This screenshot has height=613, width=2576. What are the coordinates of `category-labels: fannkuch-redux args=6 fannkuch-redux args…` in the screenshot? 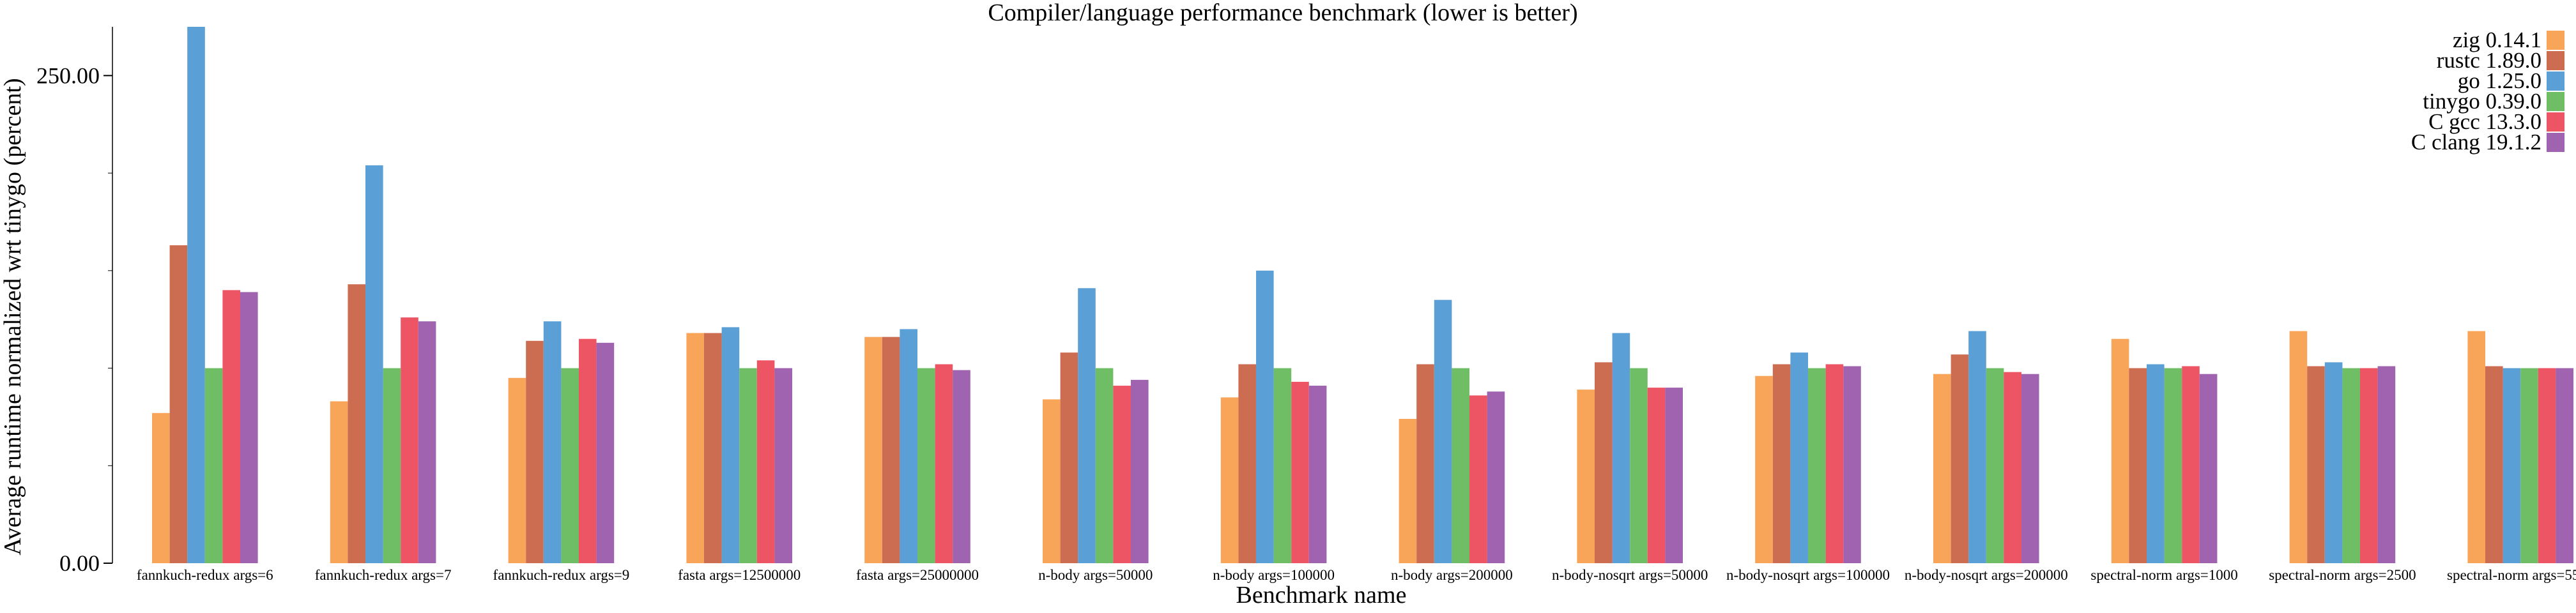 It's located at (1356, 575).